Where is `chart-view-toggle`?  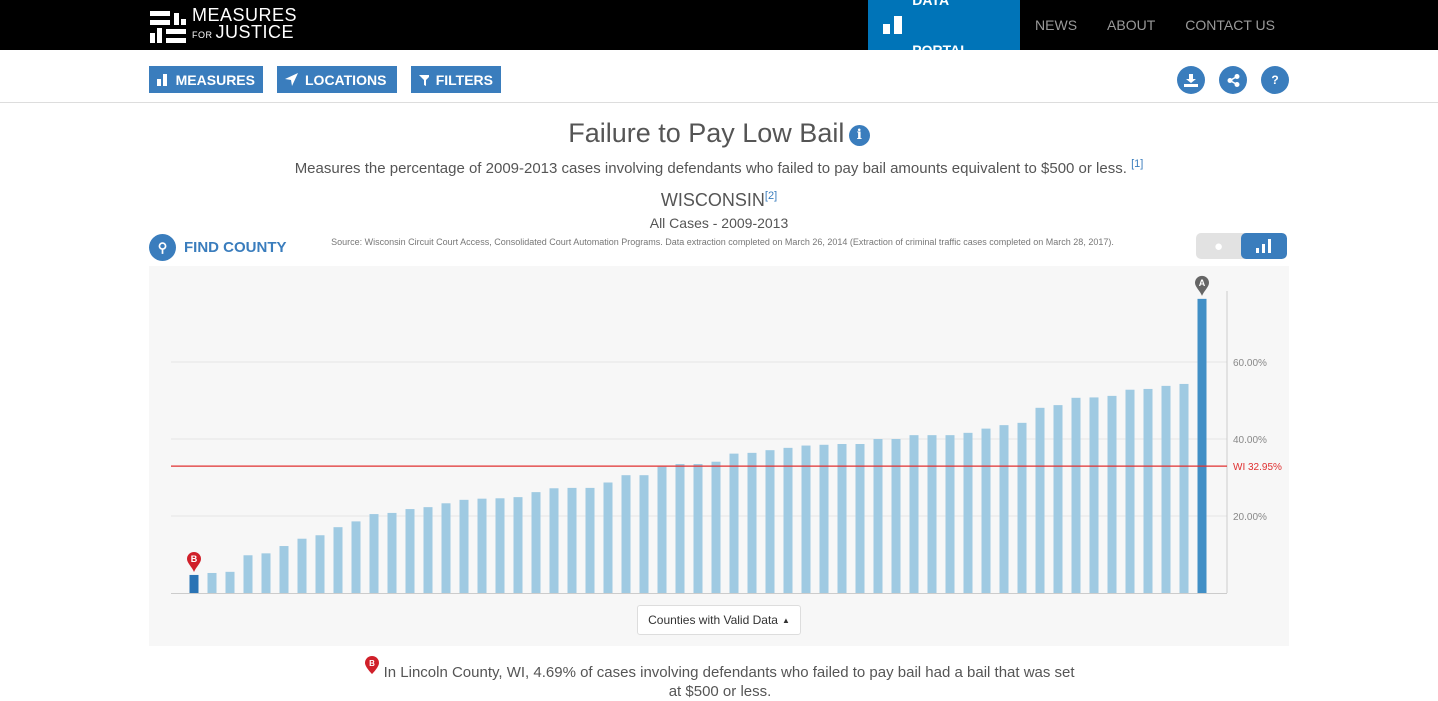 chart-view-toggle is located at coordinates (1264, 246).